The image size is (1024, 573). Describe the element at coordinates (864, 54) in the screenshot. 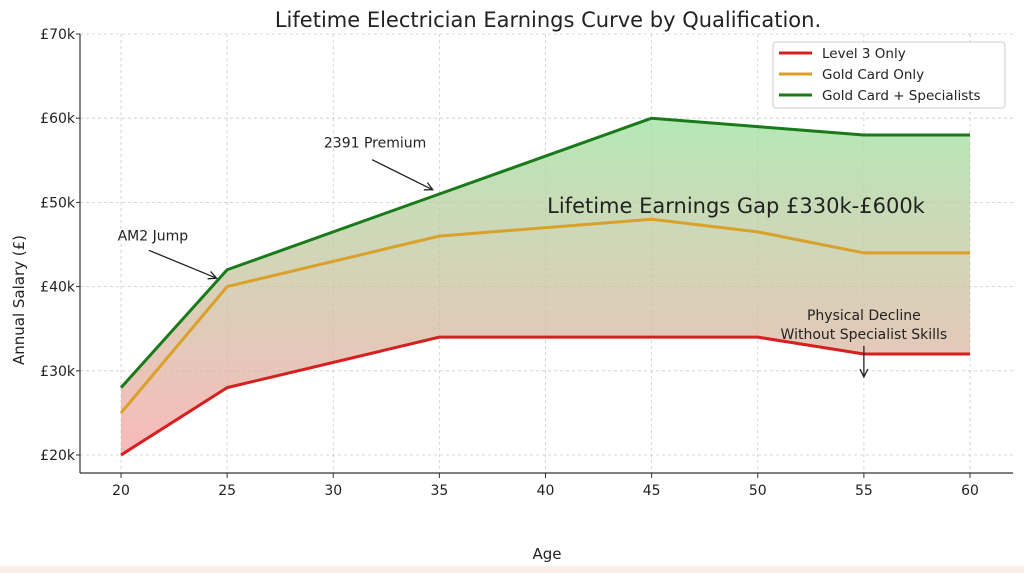

I see `legend-label: Level 3 Only` at that location.